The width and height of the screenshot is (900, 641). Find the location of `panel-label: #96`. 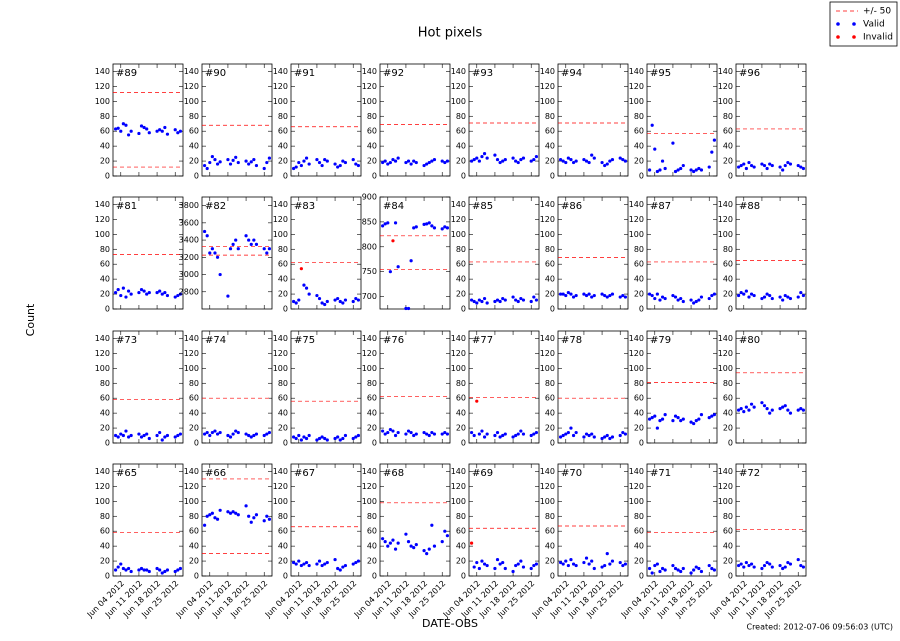

panel-label: #96 is located at coordinates (749, 73).